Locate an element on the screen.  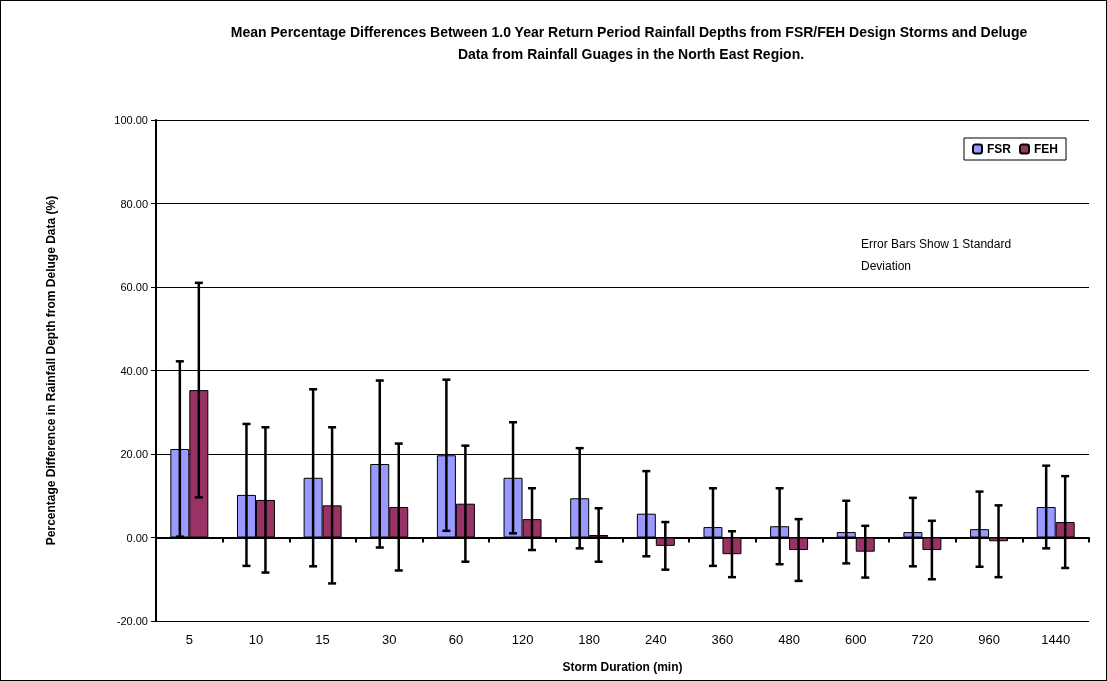
x-tick-label: 10 is located at coordinates (256, 639).